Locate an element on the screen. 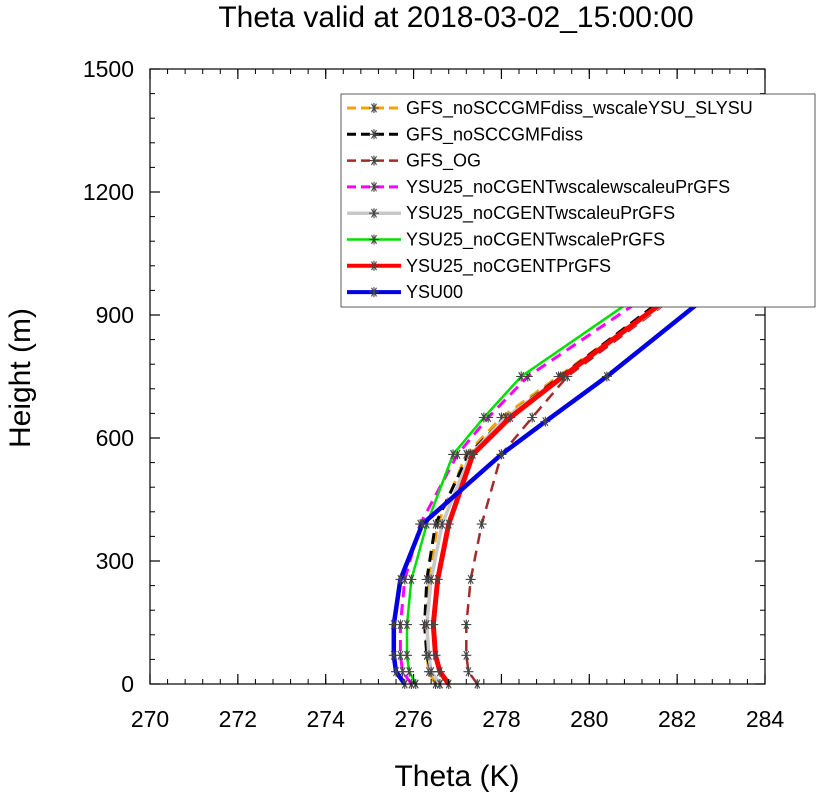 This screenshot has width=817, height=796. legend-label: GFS_noSCCGMFdiss_wscaleYSU_SLYSU is located at coordinates (579, 108).